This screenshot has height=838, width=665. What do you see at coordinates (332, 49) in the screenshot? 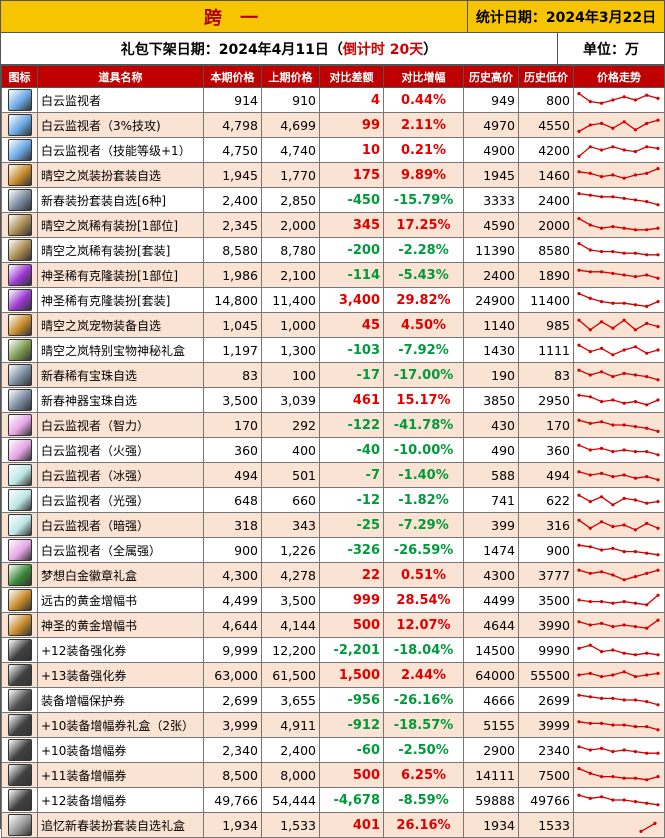
I see `sub-header-row: 礼包下架日期：2024年4月11日（ 倒计时 20天） 单位：万` at bounding box center [332, 49].